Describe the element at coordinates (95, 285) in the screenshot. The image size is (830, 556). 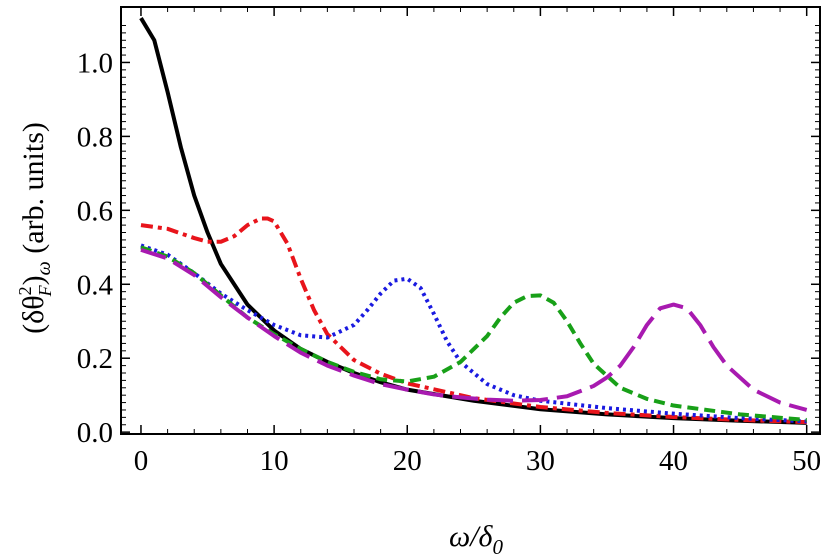
I see `y-tick-label: 0.4` at that location.